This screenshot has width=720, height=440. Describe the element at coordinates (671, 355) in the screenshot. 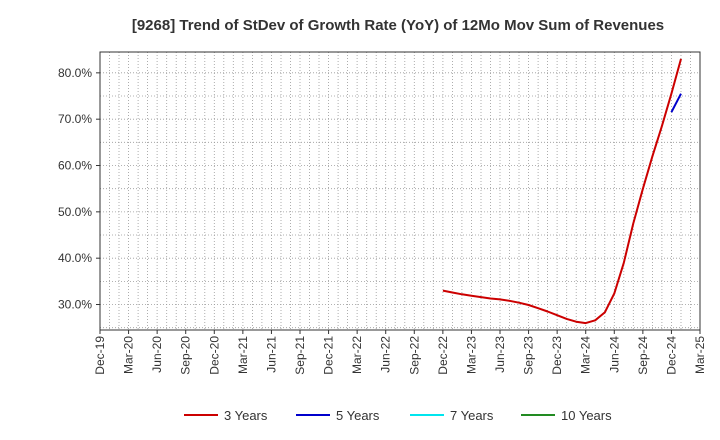

I see `x-tick-label: Dec-24` at that location.